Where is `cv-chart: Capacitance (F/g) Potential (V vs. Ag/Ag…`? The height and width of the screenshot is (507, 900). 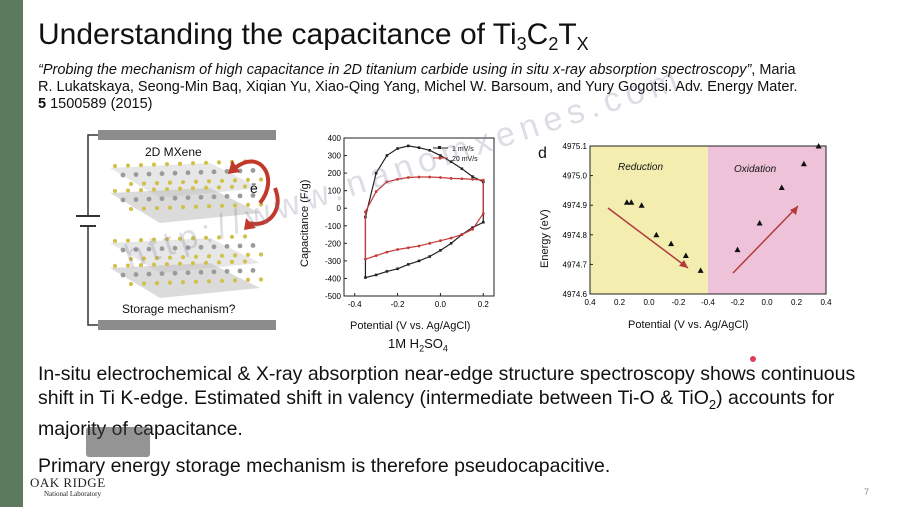
cv-chart: Capacitance (F/g) Potential (V vs. Ag/Ag… is located at coordinates (397, 233).